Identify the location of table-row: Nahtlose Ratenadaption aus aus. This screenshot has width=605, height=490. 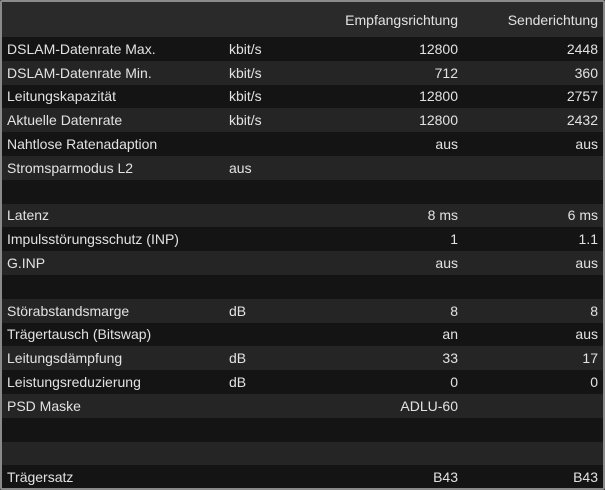
(302, 144).